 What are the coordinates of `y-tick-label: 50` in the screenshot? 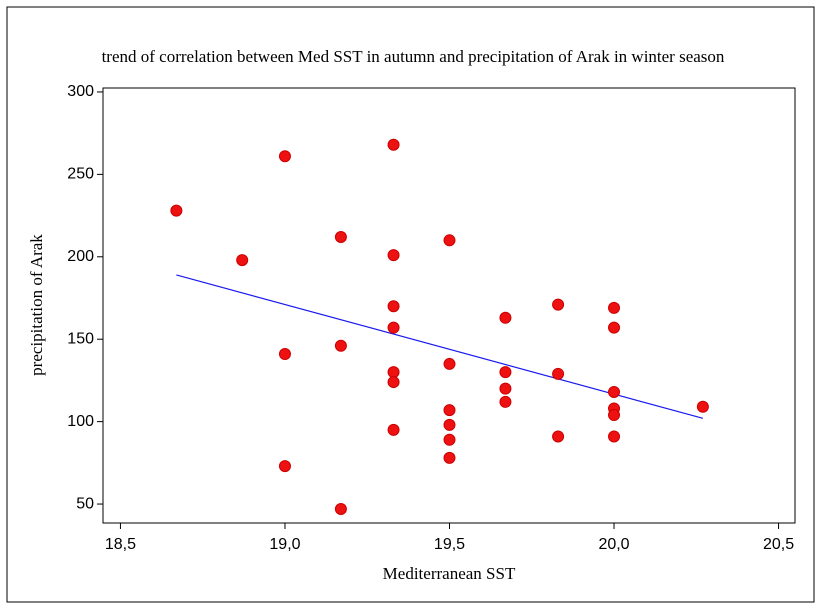 It's located at (85, 503).